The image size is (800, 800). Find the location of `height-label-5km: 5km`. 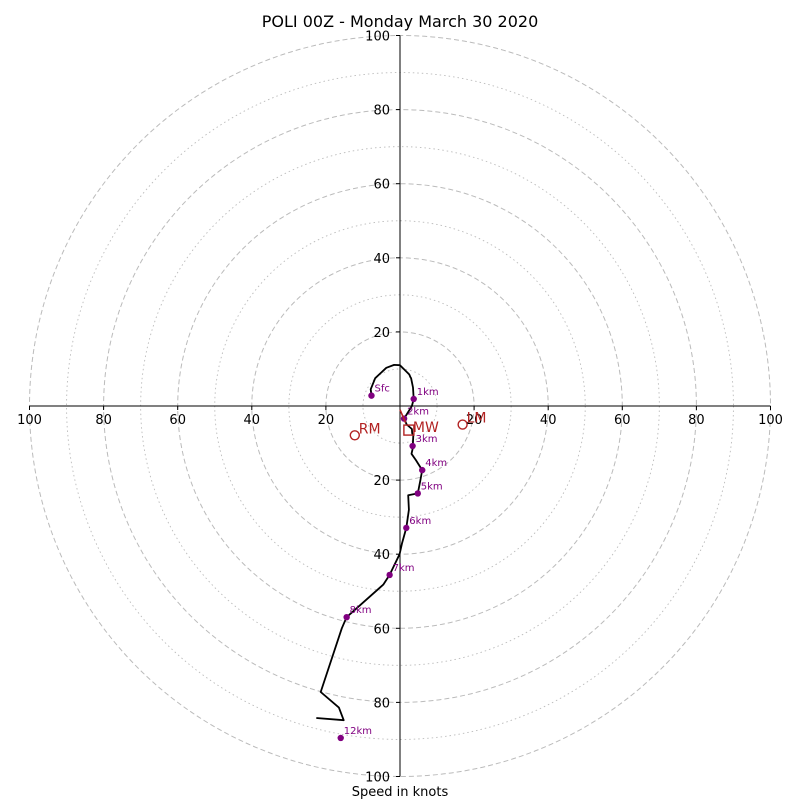

height-label-5km: 5km is located at coordinates (432, 486).